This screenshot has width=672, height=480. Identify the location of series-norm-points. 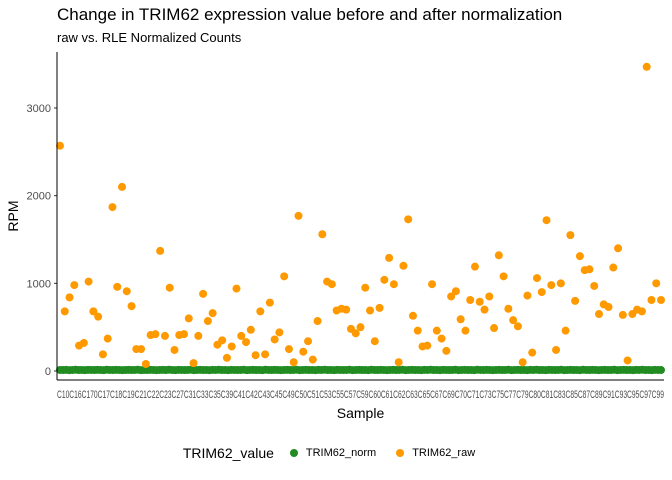
(360, 370).